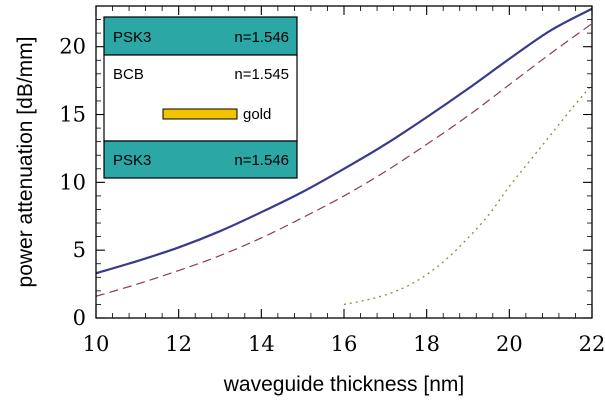  Describe the element at coordinates (25, 162) in the screenshot. I see `y-axis-label: power attenuation [dB/mm]` at that location.